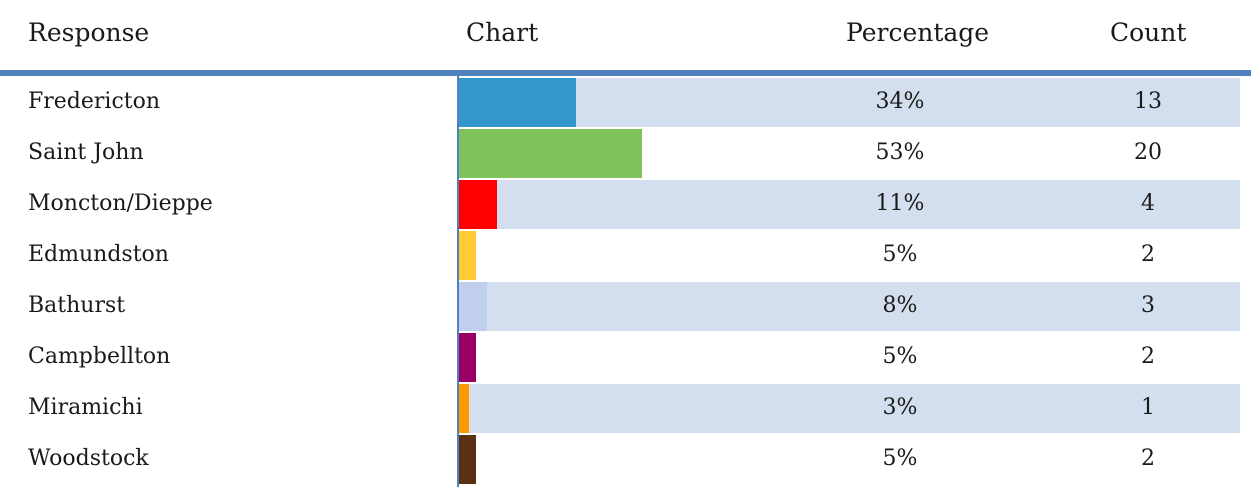 The height and width of the screenshot is (488, 1251). I want to click on category-label: Fredericton, so click(94, 101).